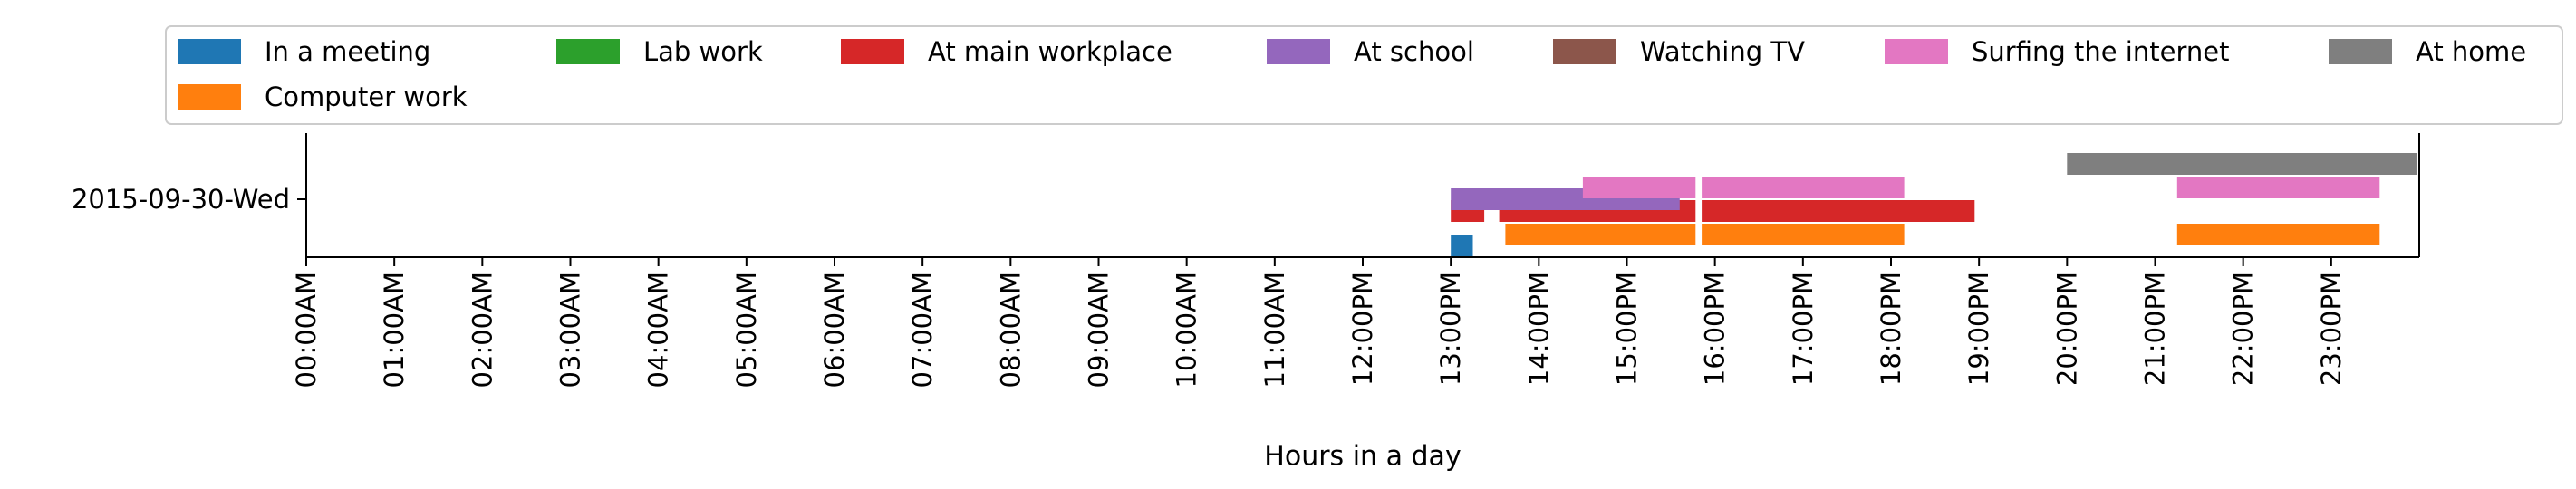  Describe the element at coordinates (872, 51) in the screenshot. I see `legend-swatch-at-main-workplace` at that location.